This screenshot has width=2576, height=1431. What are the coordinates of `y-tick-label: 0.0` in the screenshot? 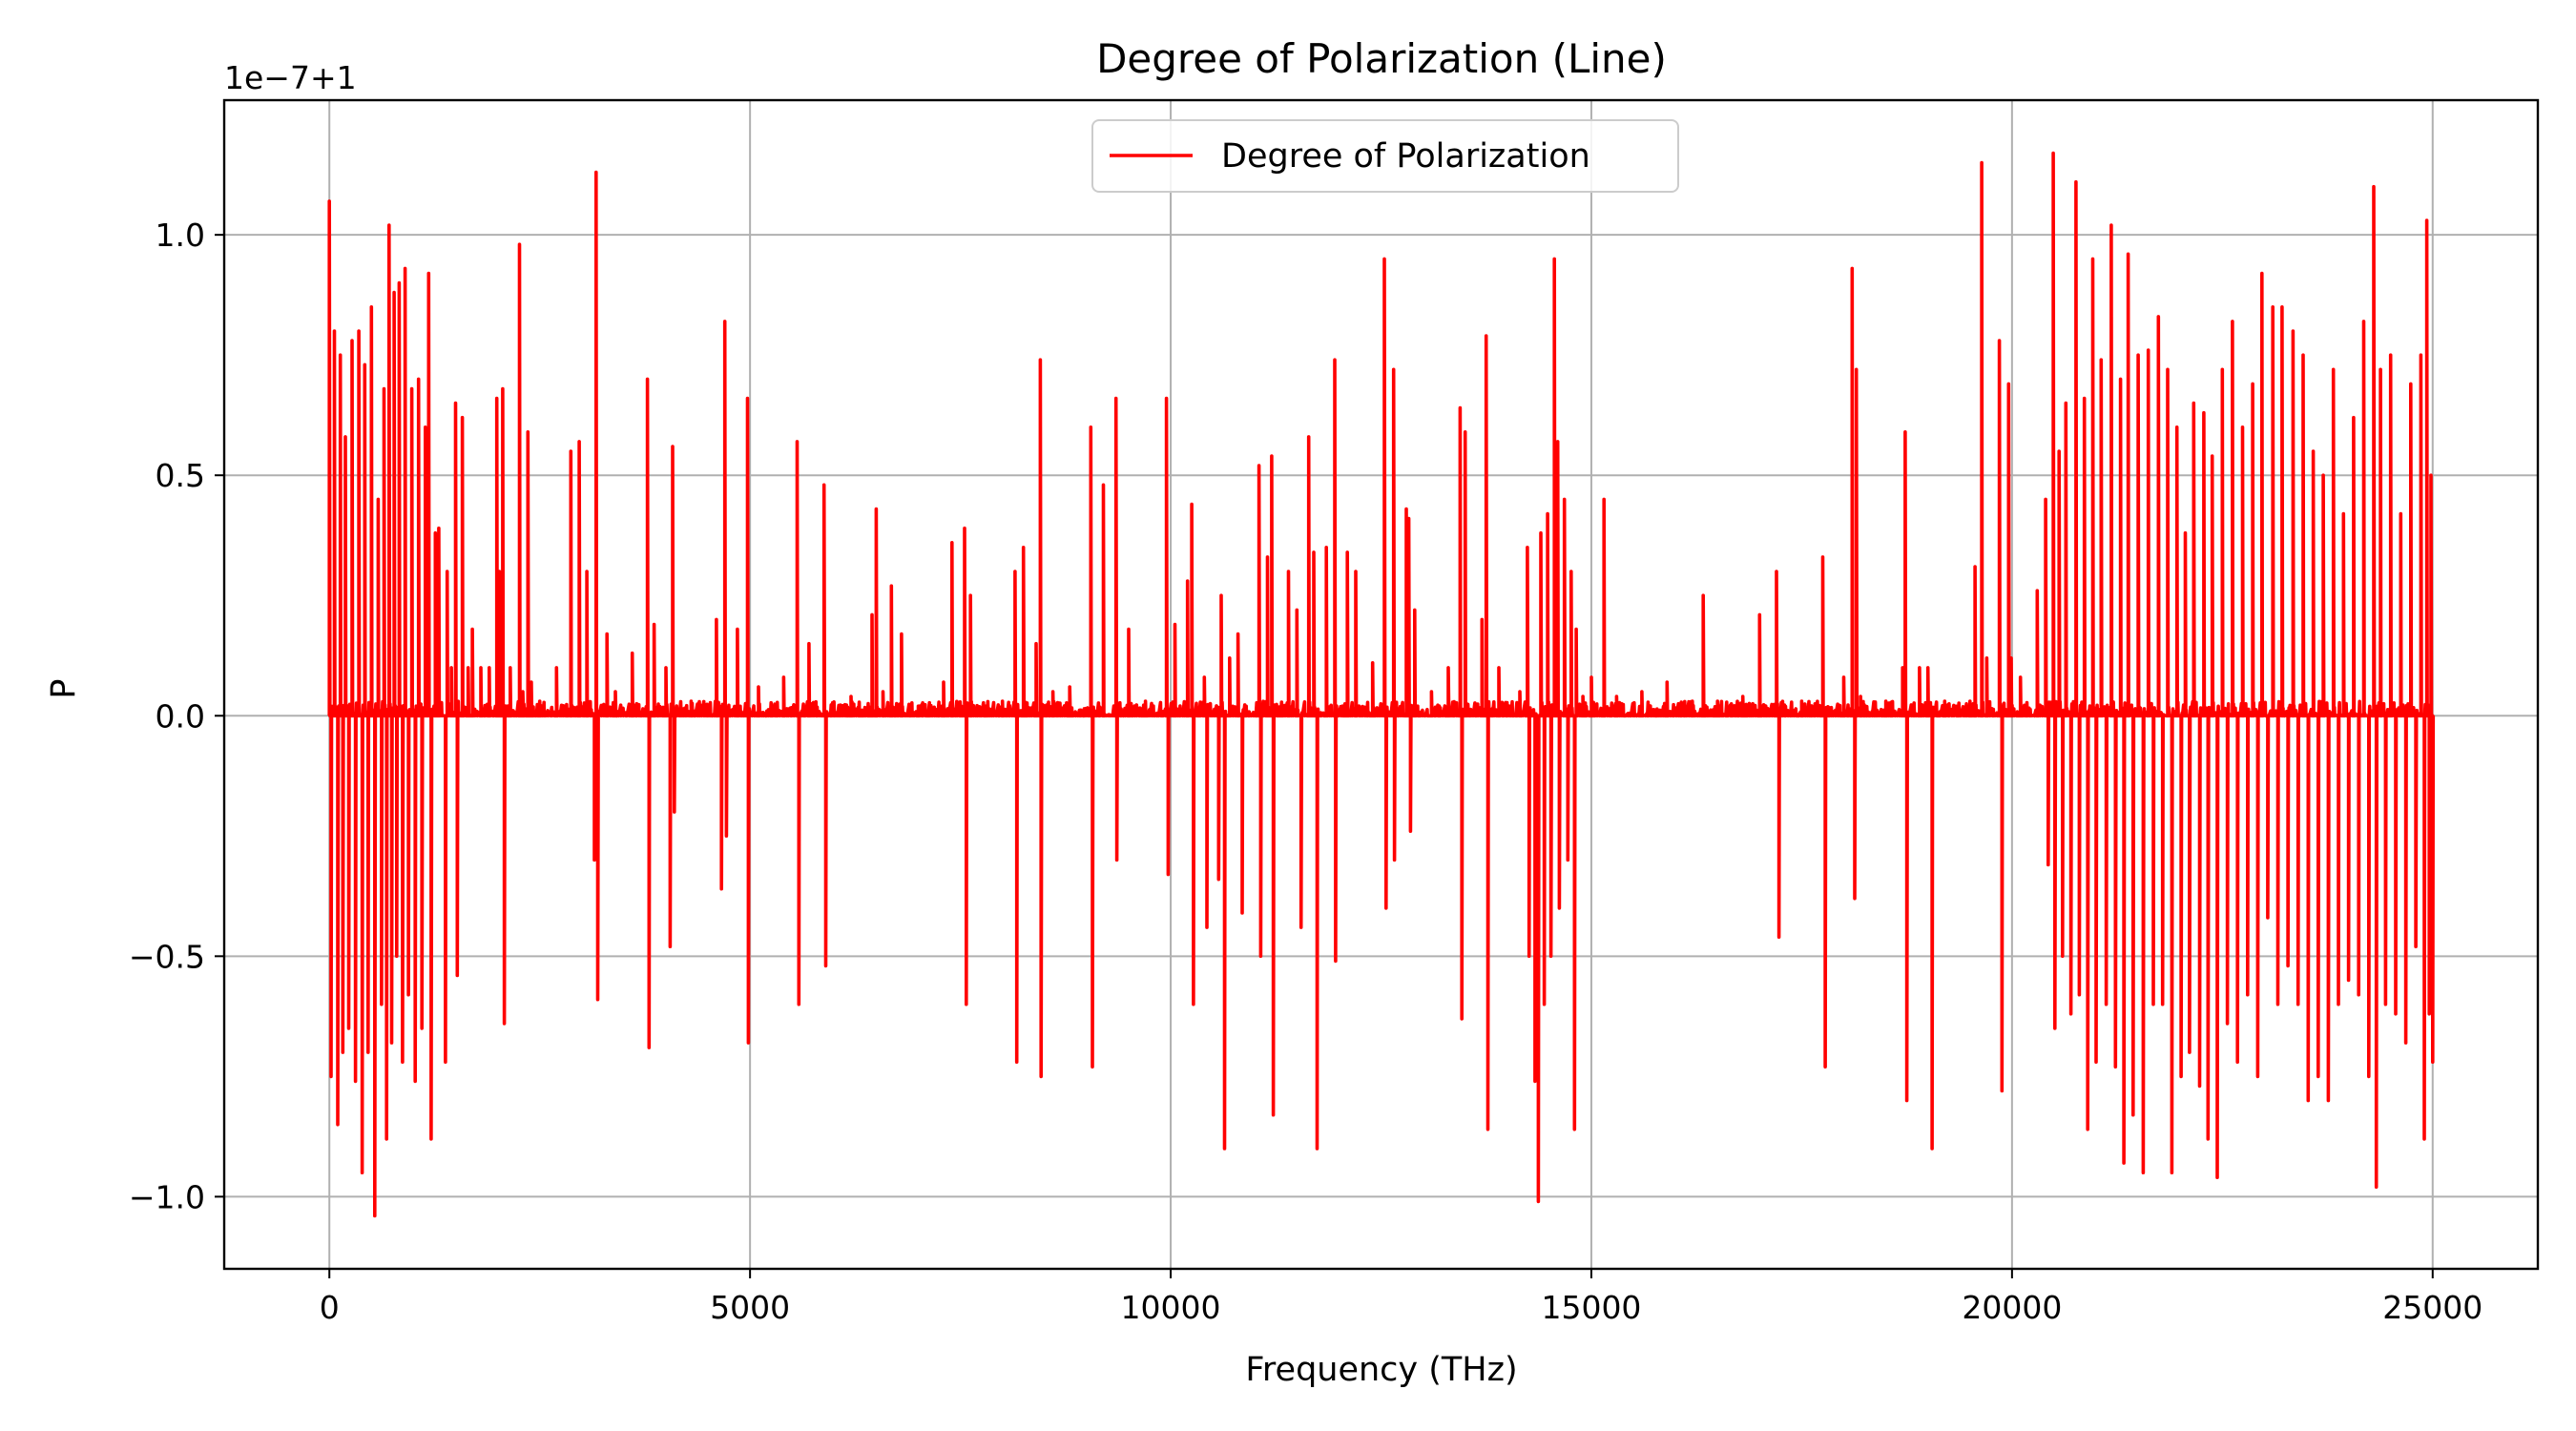 It's located at (180, 716).